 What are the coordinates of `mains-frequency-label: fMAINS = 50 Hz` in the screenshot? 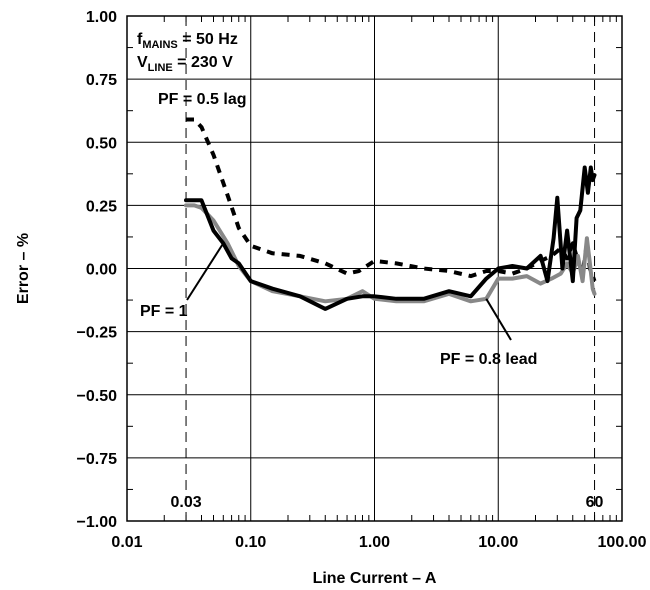 It's located at (187, 41).